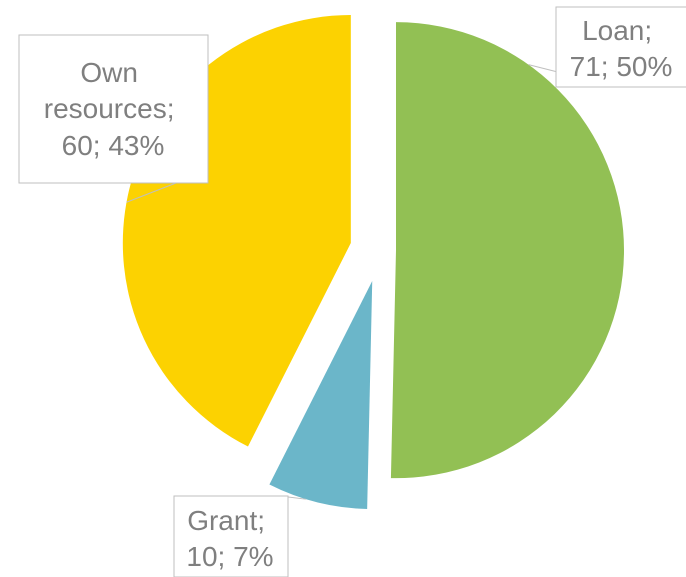 The height and width of the screenshot is (577, 686). I want to click on data-label-grant-text: Grant; 10; 7%, so click(229, 538).